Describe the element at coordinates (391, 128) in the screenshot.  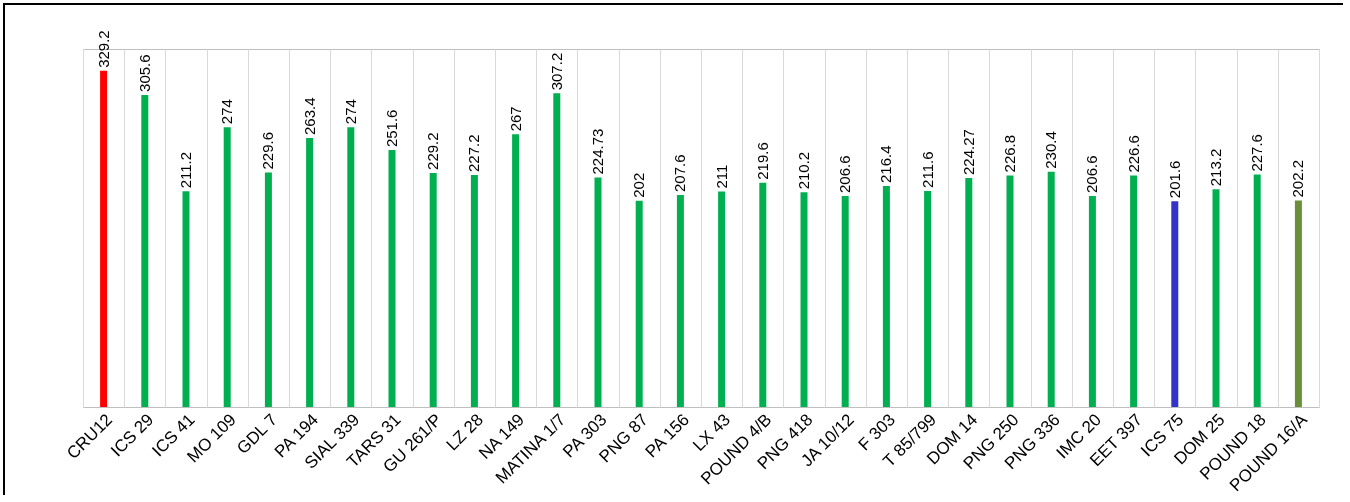
I see `data-label: 251.6` at that location.